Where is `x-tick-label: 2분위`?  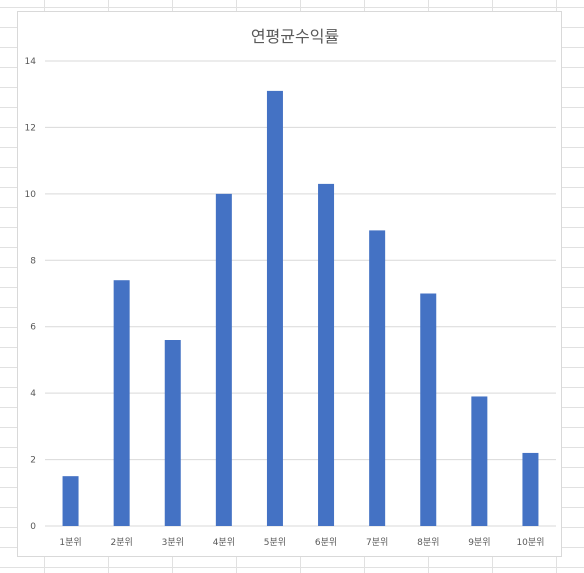 x-tick-label: 2분위 is located at coordinates (122, 542).